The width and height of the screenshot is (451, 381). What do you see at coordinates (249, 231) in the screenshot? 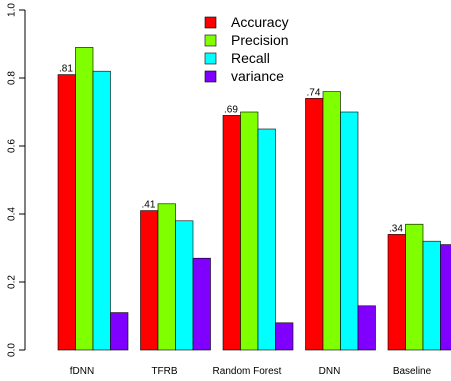
I see `bar-random-forest-precision` at bounding box center [249, 231].